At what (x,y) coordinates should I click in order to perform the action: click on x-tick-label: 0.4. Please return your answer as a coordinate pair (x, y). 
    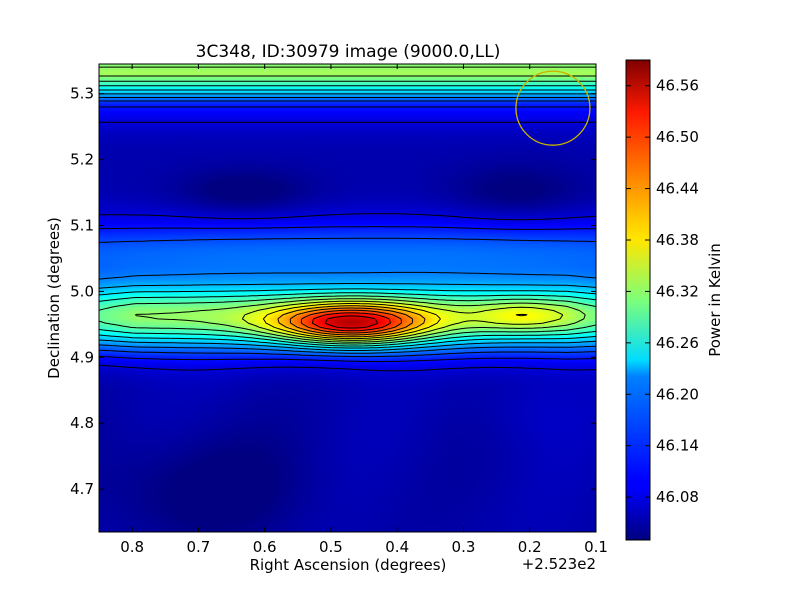
    Looking at the image, I should click on (397, 547).